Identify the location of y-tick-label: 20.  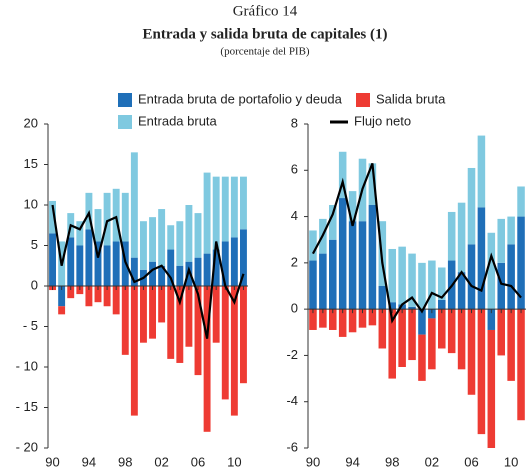
(31, 122).